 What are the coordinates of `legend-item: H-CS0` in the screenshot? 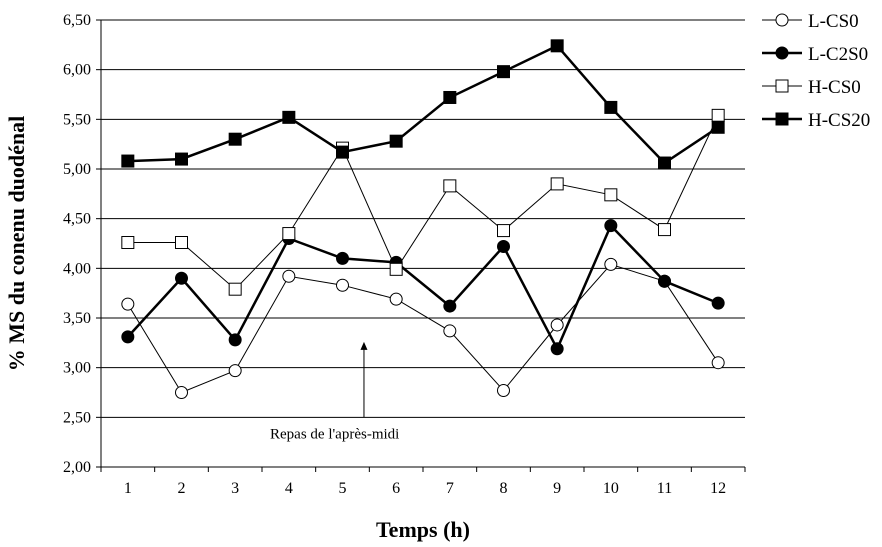 It's located at (811, 87).